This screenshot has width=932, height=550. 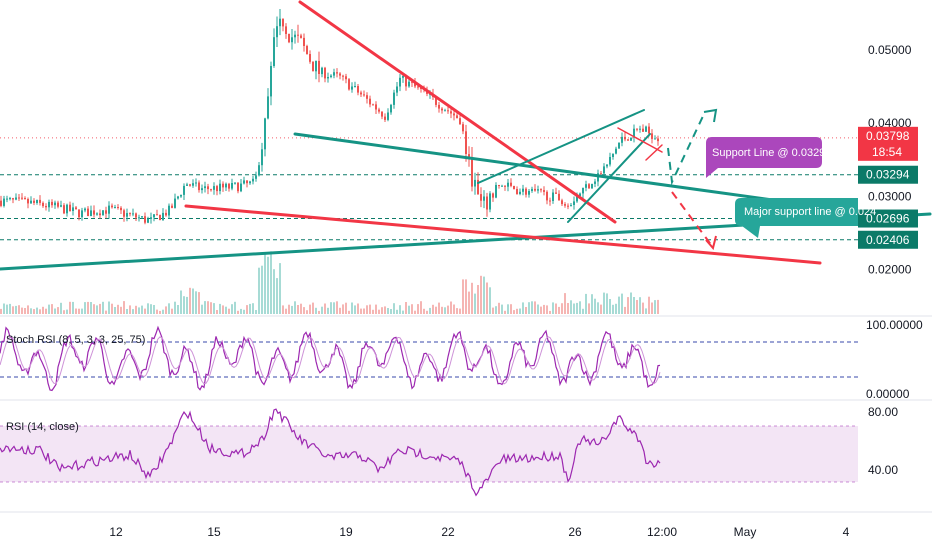 What do you see at coordinates (887, 152) in the screenshot?
I see `countdown-label: 18:54` at bounding box center [887, 152].